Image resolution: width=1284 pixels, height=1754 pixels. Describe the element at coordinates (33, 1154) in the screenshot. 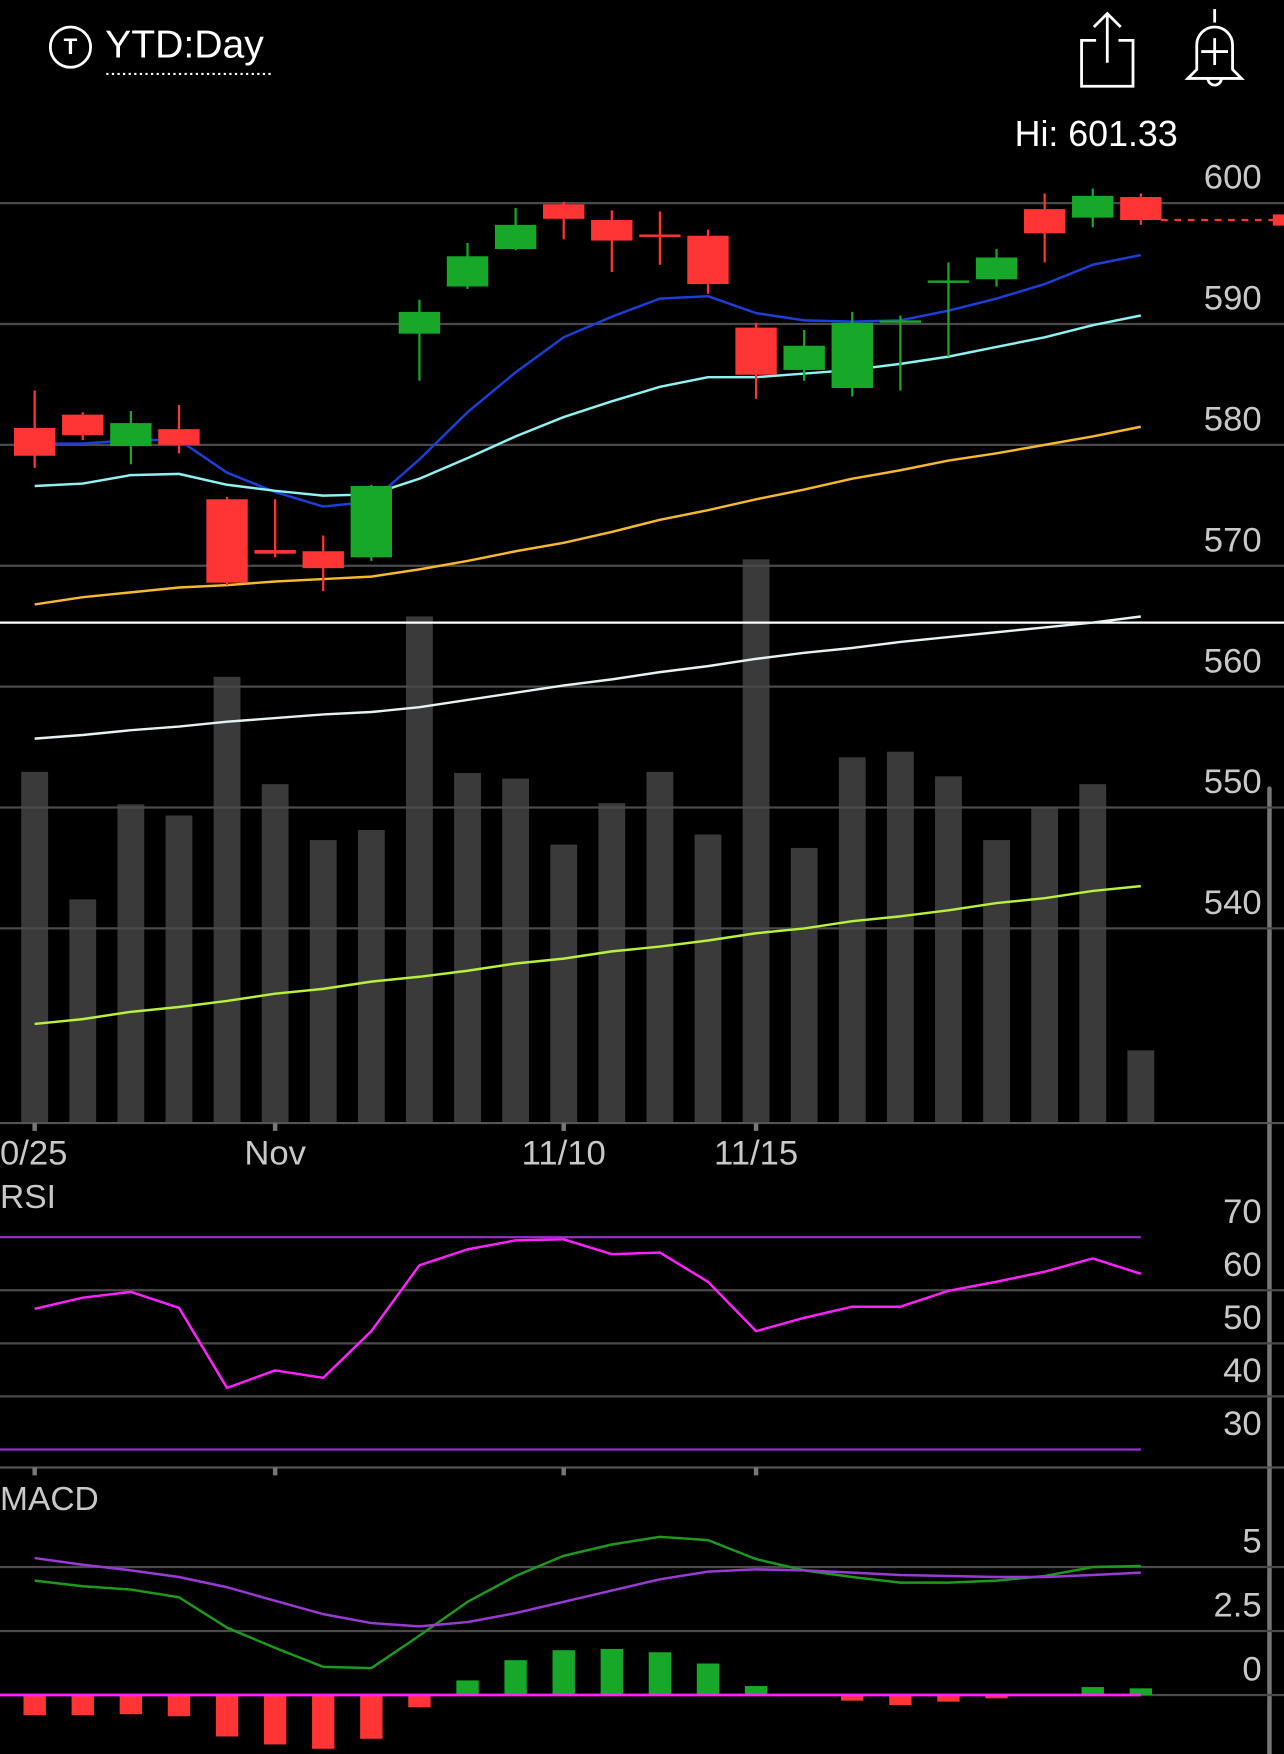

I see `x-tick-label: 0/25` at that location.